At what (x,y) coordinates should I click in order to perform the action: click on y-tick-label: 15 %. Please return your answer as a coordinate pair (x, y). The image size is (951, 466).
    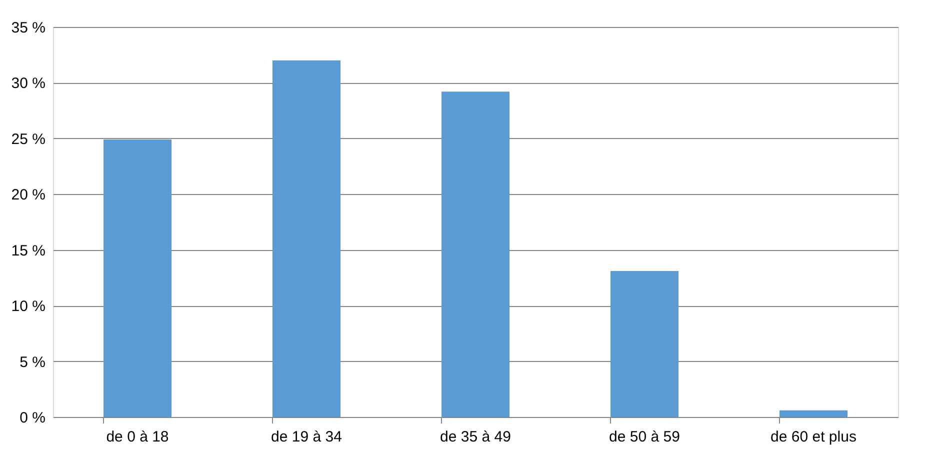
    Looking at the image, I should click on (28, 251).